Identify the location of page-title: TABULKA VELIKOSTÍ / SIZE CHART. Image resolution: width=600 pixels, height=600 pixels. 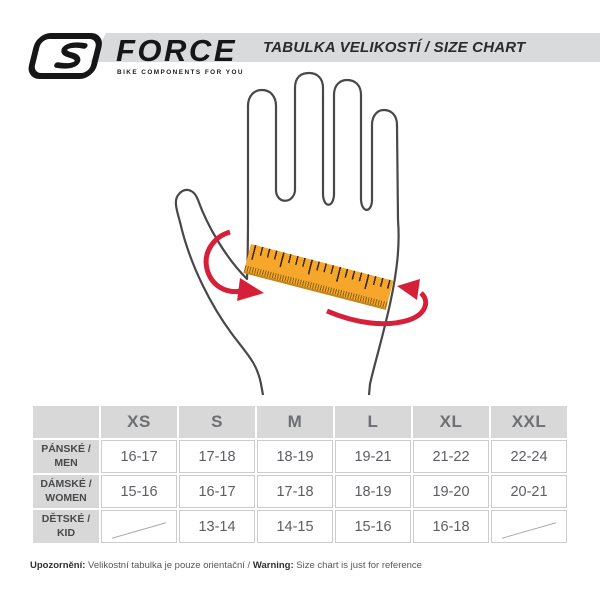
(394, 47).